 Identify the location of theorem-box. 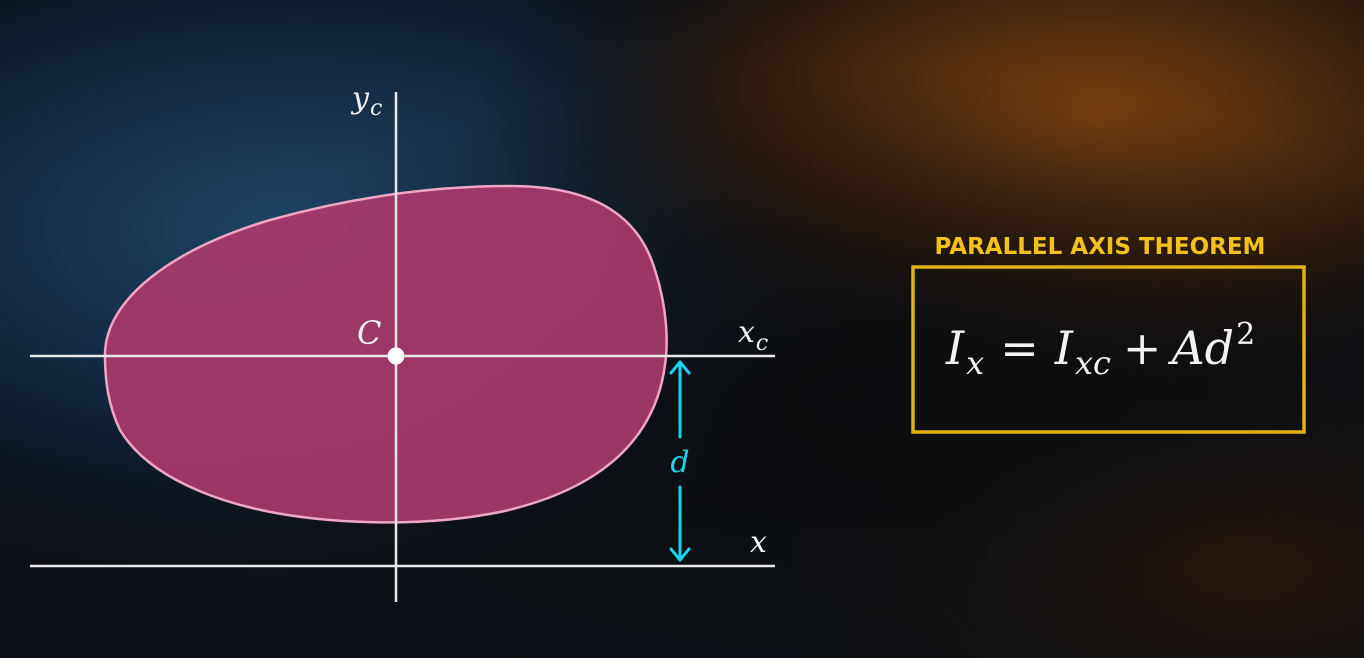
(1108, 349).